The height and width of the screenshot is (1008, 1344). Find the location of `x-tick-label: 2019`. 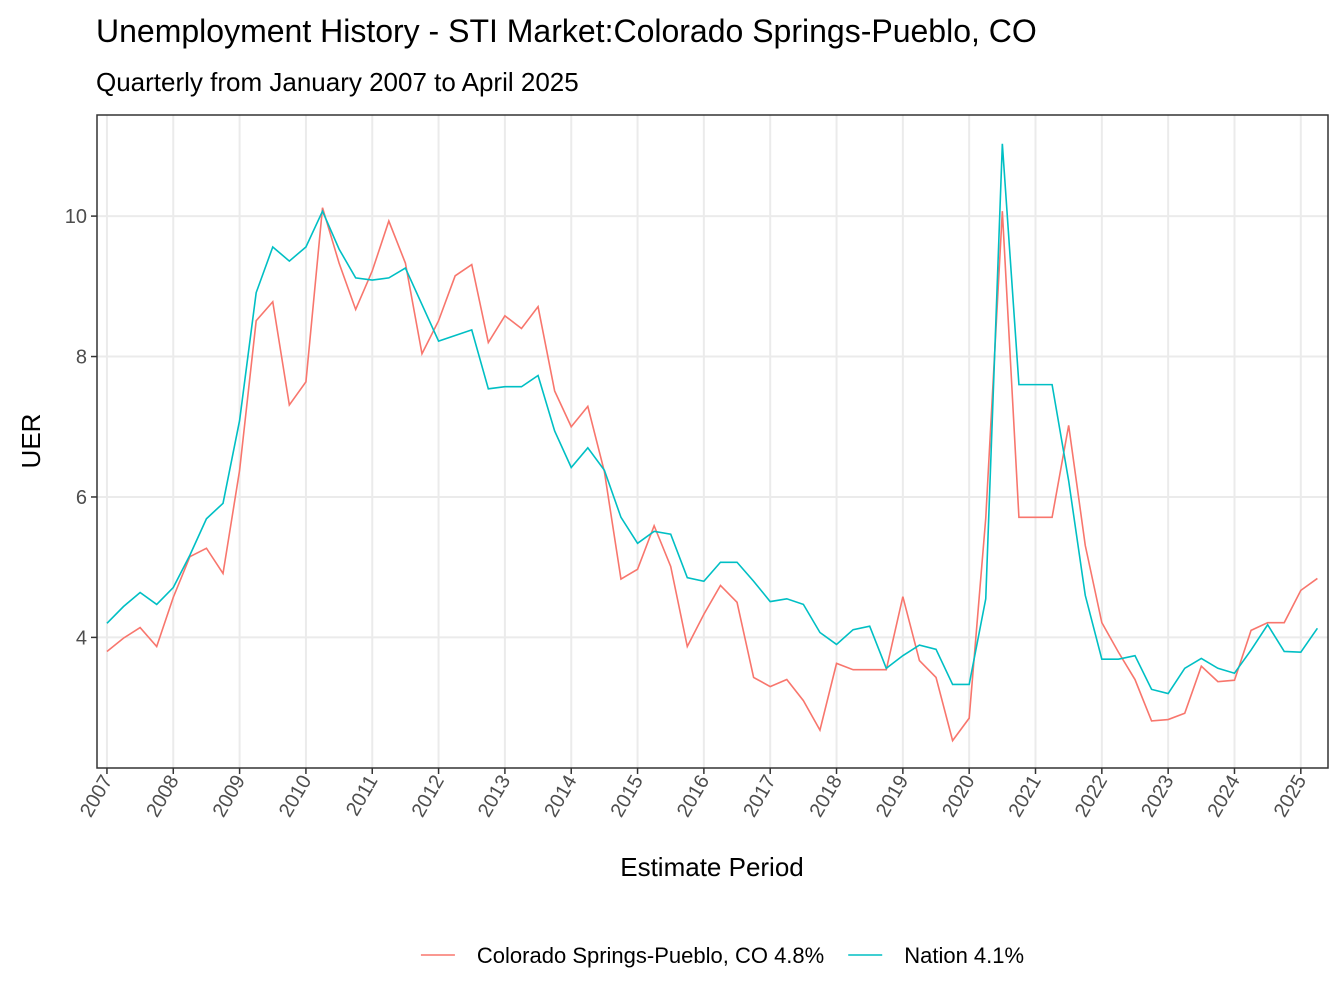

x-tick-label: 2019 is located at coordinates (892, 797).